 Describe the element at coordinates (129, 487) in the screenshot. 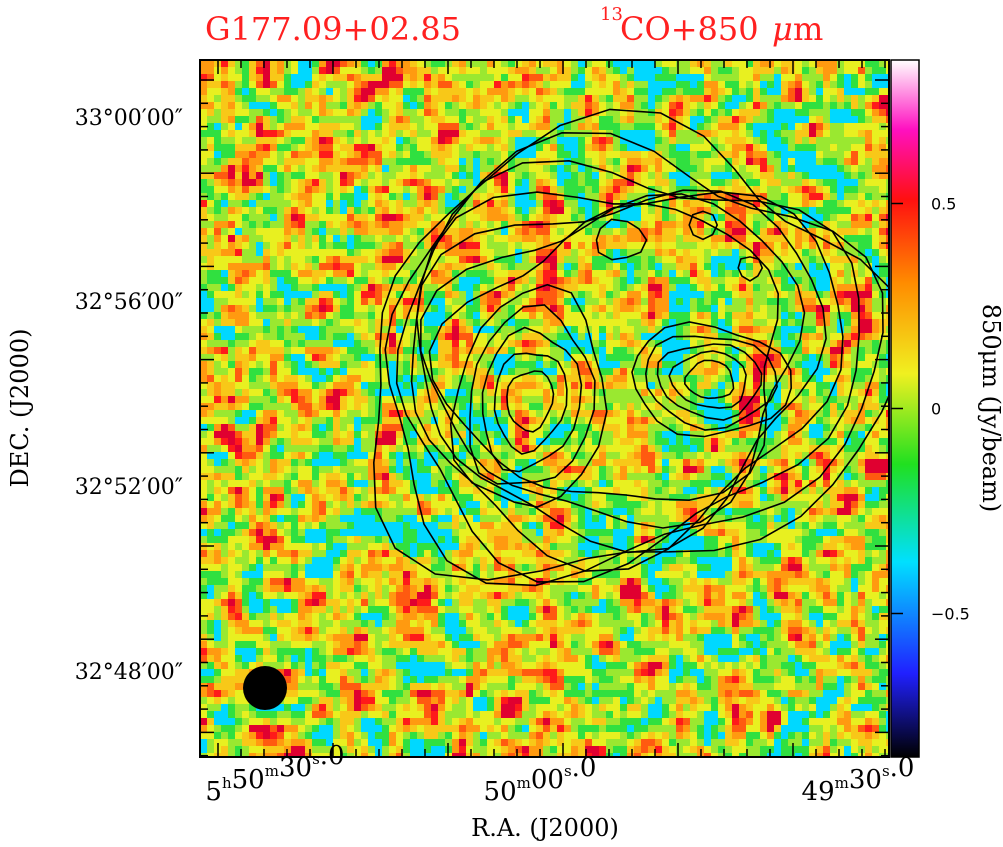

I see `y-tick-label: 32°52′00″` at that location.